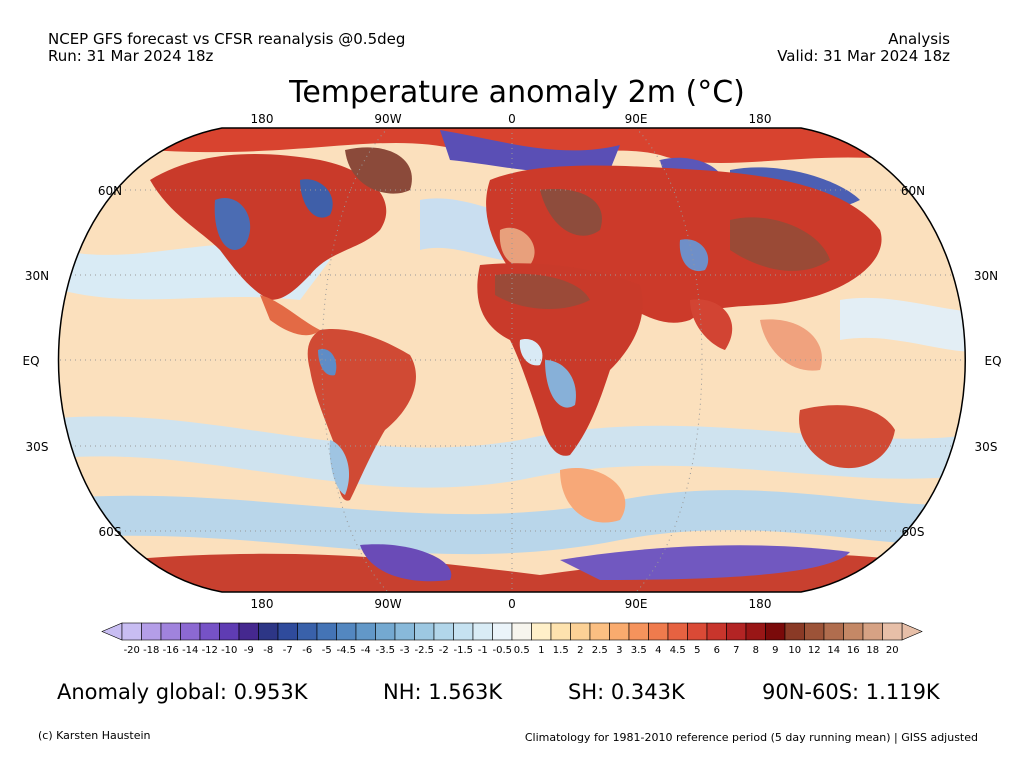 This screenshot has height=768, width=1024. I want to click on colorbar-tick-label: 3, so click(619, 650).